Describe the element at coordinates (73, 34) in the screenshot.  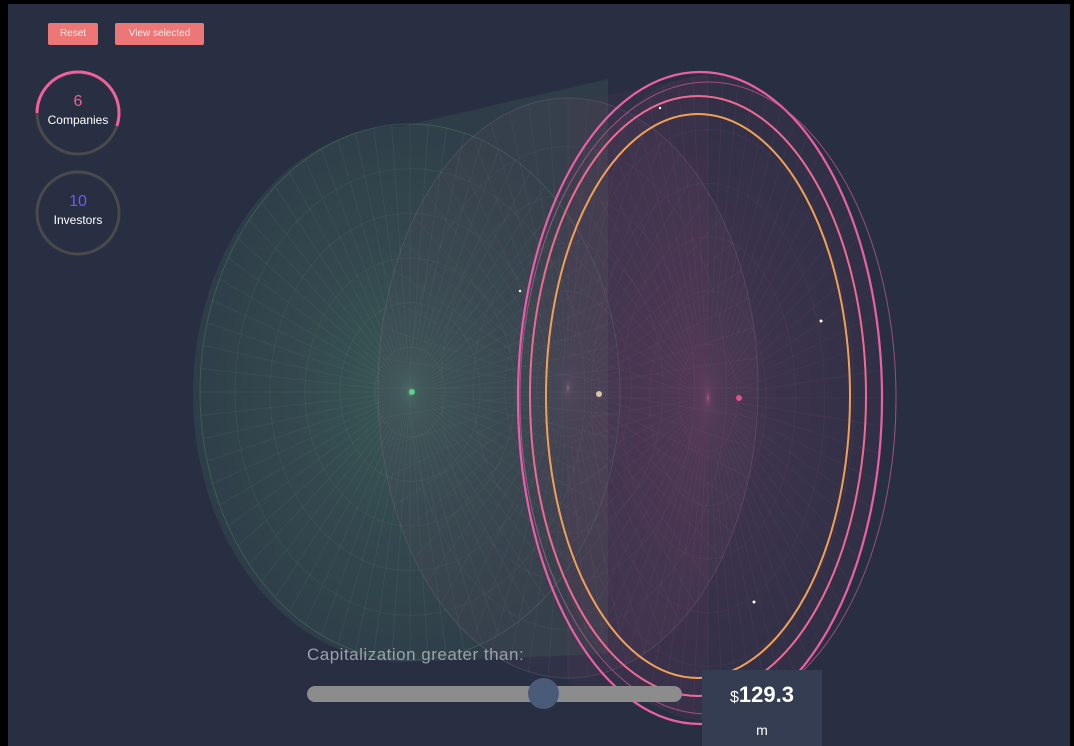
I see `reset-button: Reset` at that location.